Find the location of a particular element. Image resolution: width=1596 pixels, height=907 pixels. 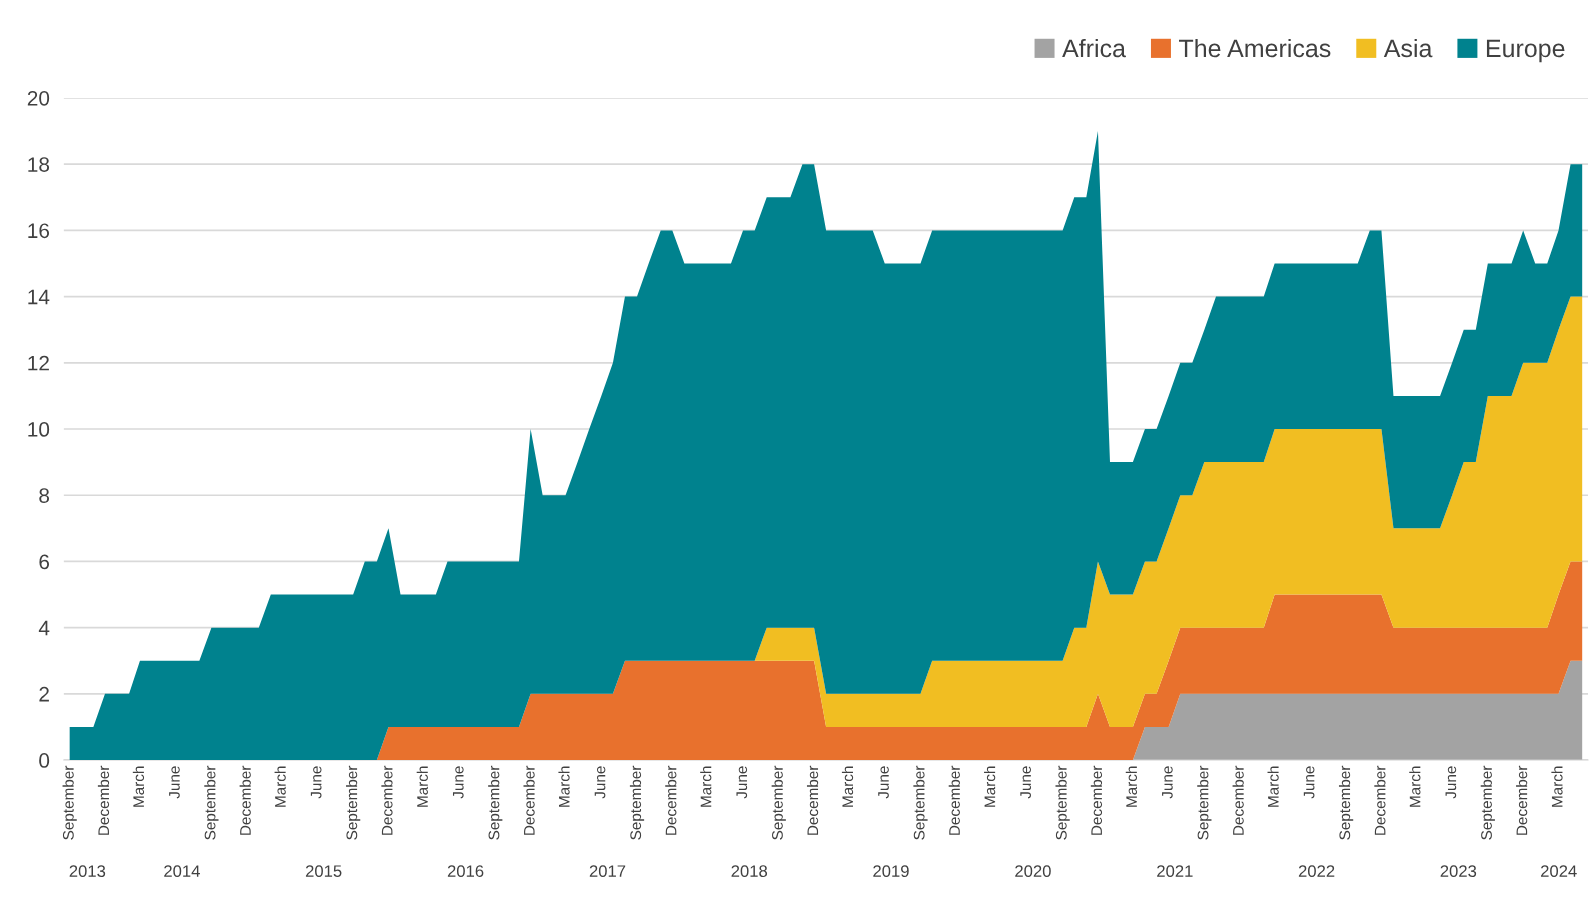

legend-label: Asia is located at coordinates (1408, 48).